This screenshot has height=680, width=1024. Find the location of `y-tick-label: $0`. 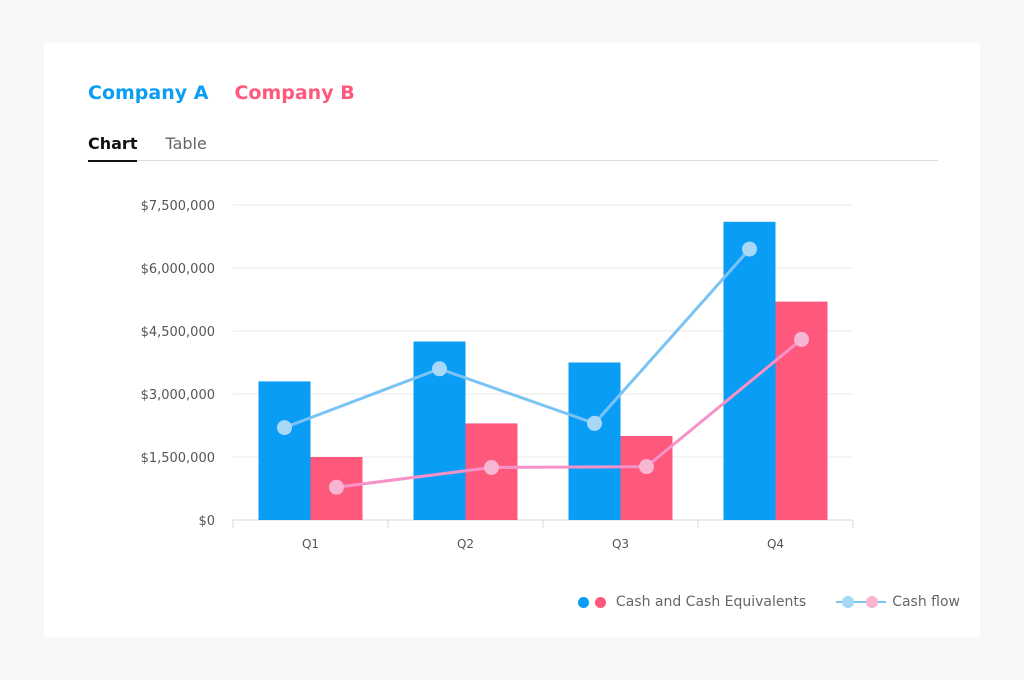

y-tick-label: $0 is located at coordinates (206, 521).